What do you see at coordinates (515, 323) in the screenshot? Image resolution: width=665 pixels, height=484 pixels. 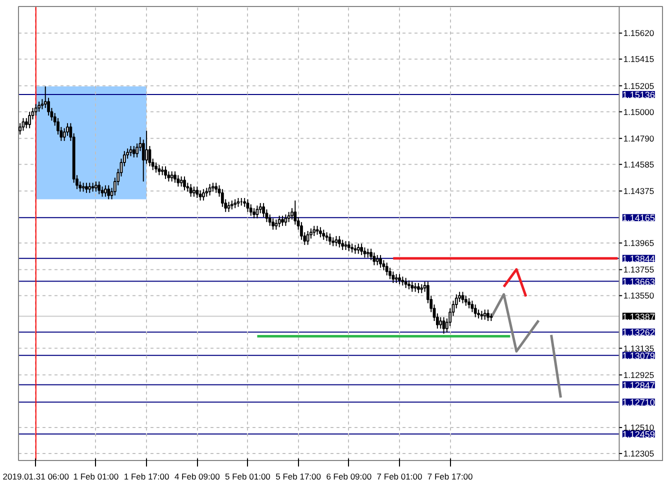 I see `line-series` at bounding box center [515, 323].